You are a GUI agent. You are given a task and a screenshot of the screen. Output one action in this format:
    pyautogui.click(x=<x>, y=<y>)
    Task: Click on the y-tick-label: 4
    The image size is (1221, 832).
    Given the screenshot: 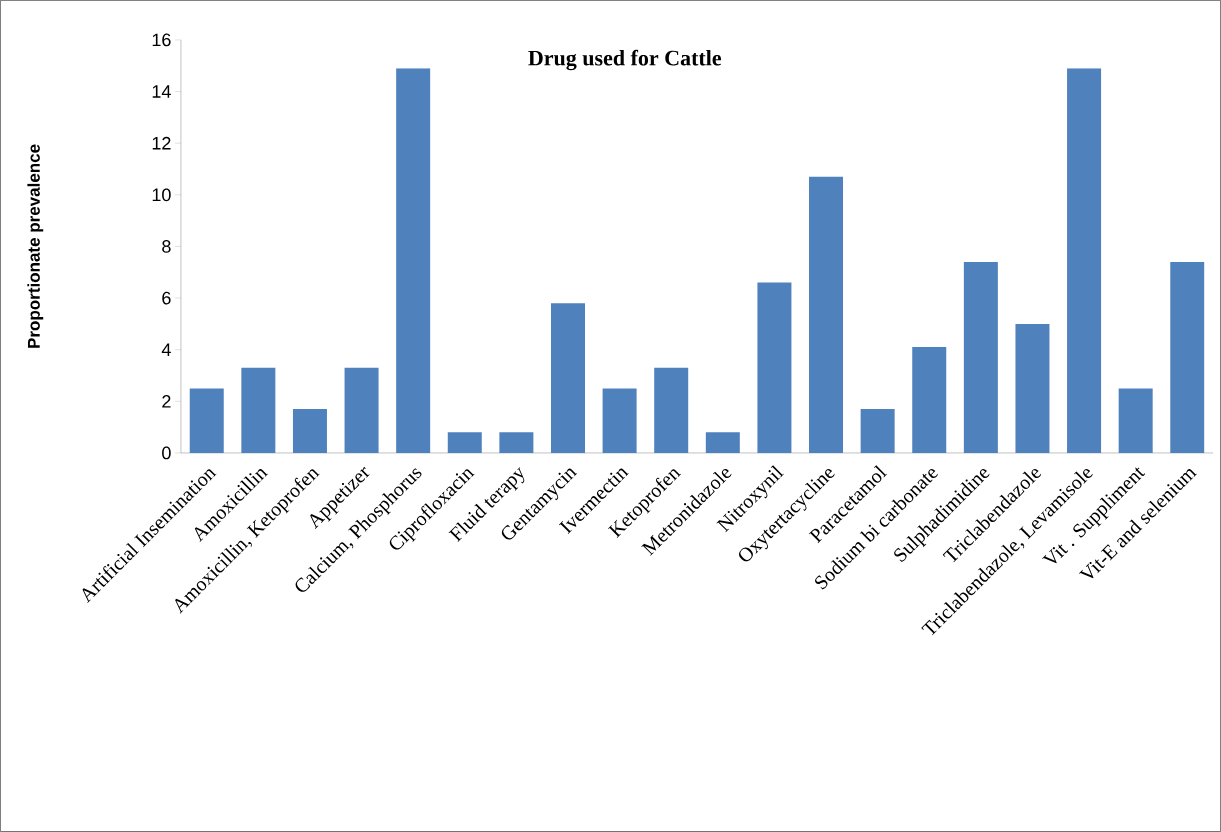 What is the action you would take?
    pyautogui.click(x=166, y=349)
    